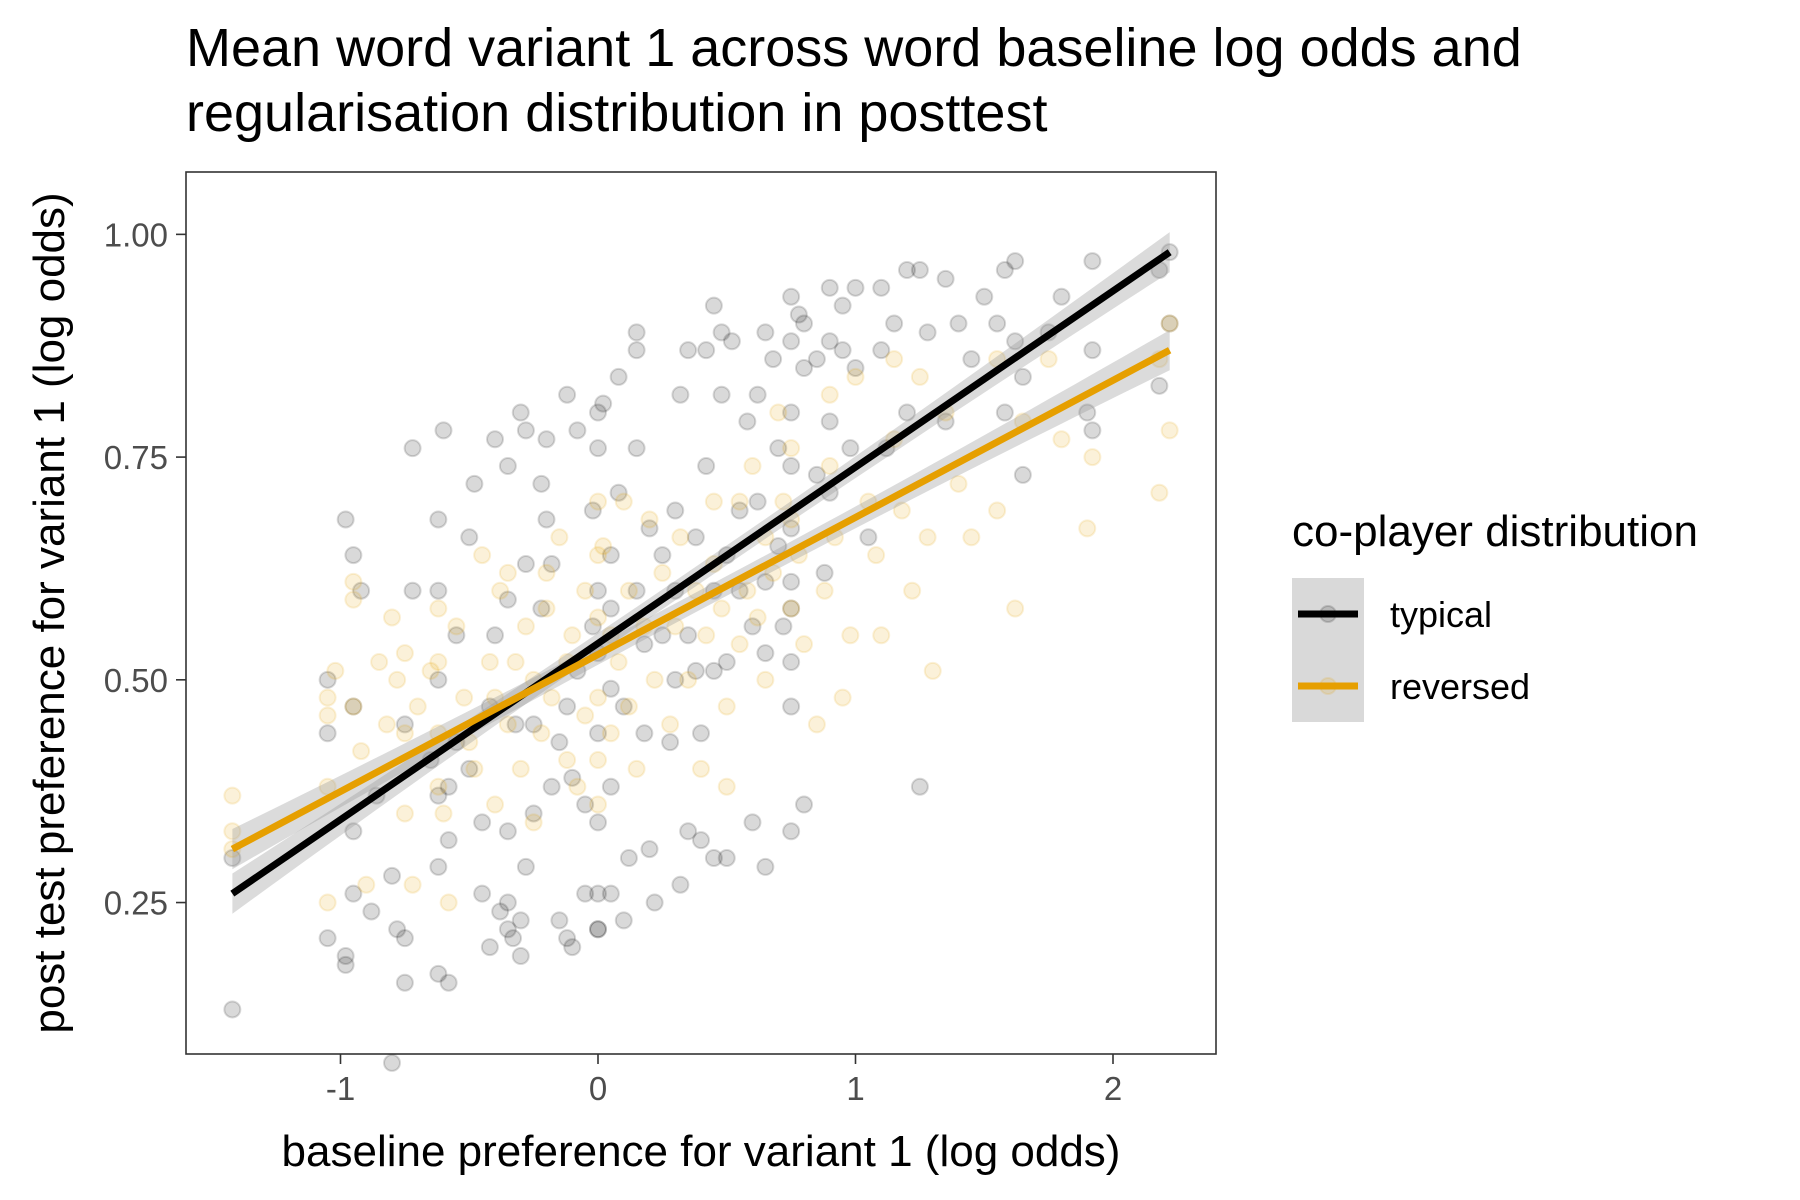 Image resolution: width=1800 pixels, height=1200 pixels. I want to click on x-tick-label-2: 1, so click(855, 1088).